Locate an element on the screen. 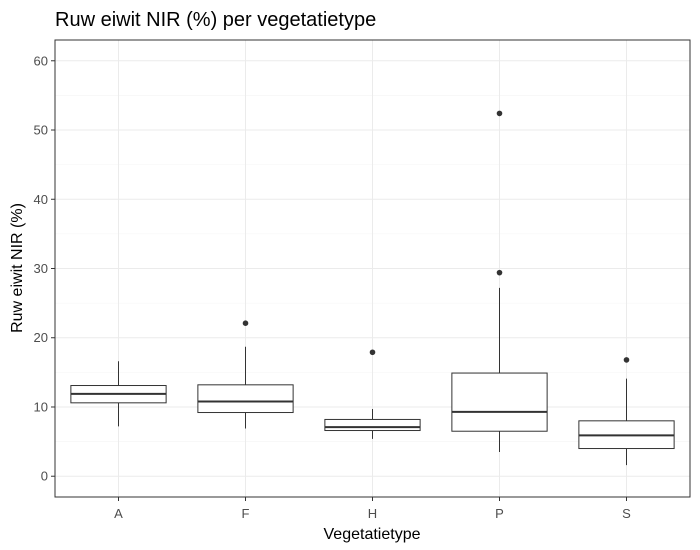  box-A is located at coordinates (118, 394).